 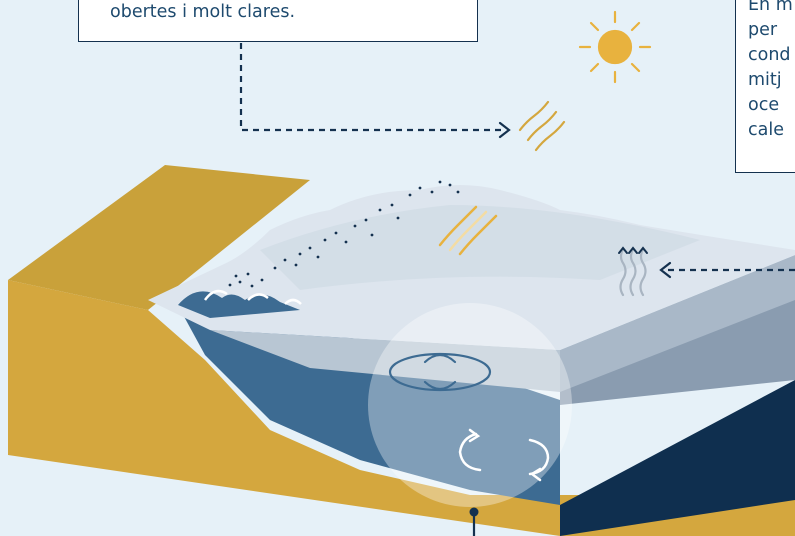 I want to click on dashed-arrow-left, so click(x=372, y=87).